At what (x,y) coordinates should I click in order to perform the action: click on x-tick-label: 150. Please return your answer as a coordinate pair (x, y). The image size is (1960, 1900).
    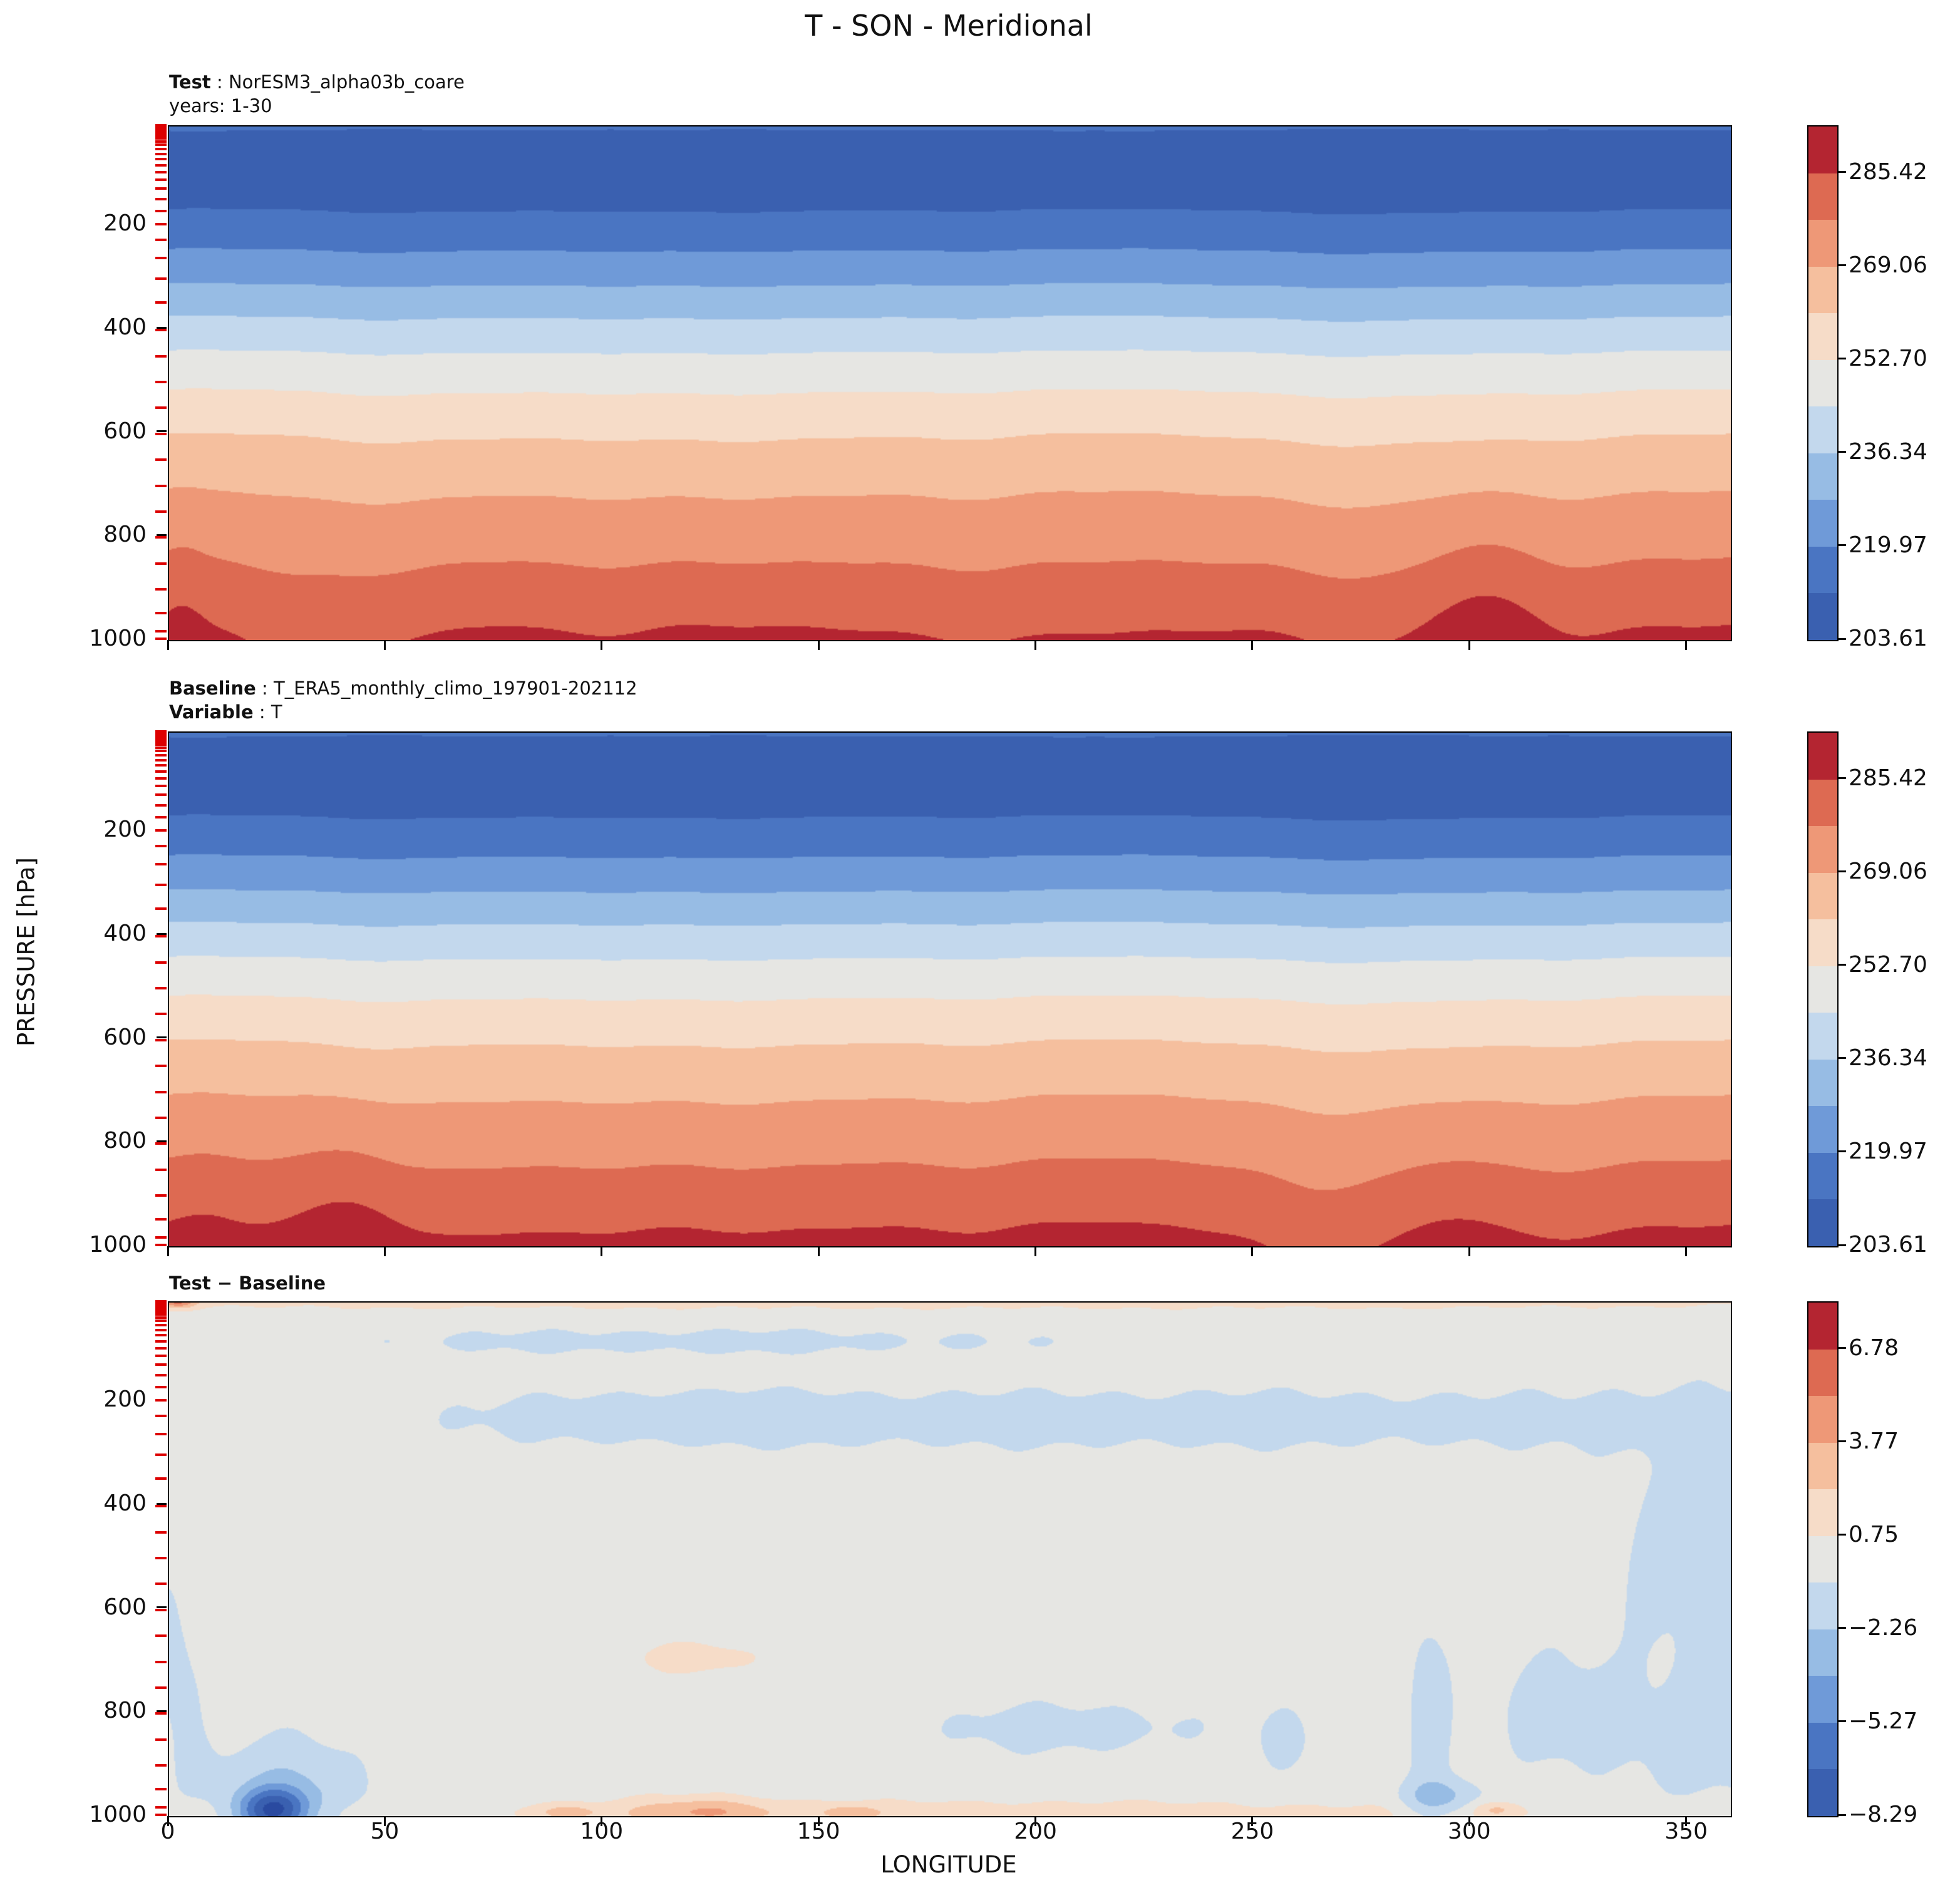
    Looking at the image, I should click on (818, 1831).